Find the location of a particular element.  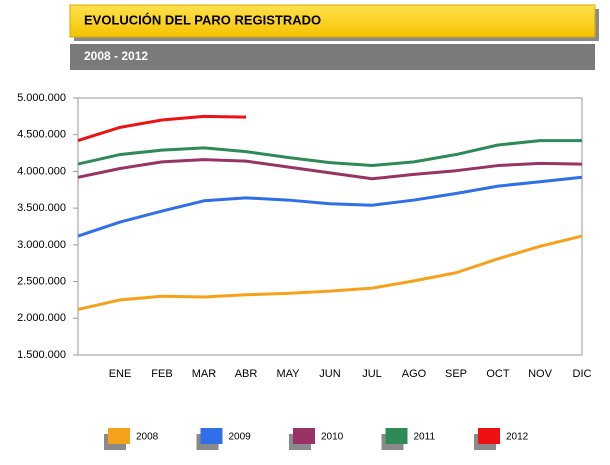

legend-label: 2011 is located at coordinates (425, 437).